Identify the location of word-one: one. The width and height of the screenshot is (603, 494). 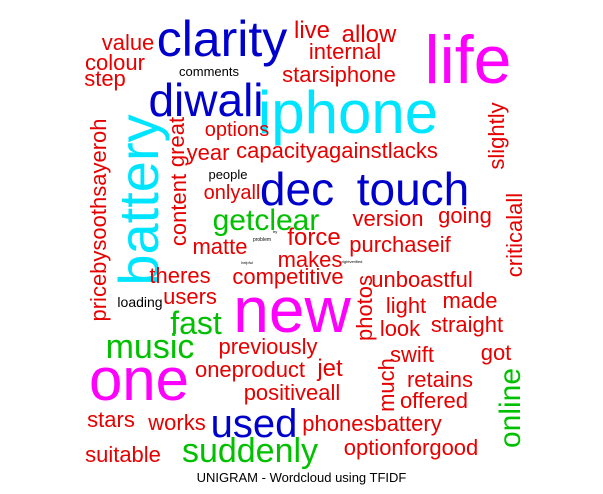
(139, 379).